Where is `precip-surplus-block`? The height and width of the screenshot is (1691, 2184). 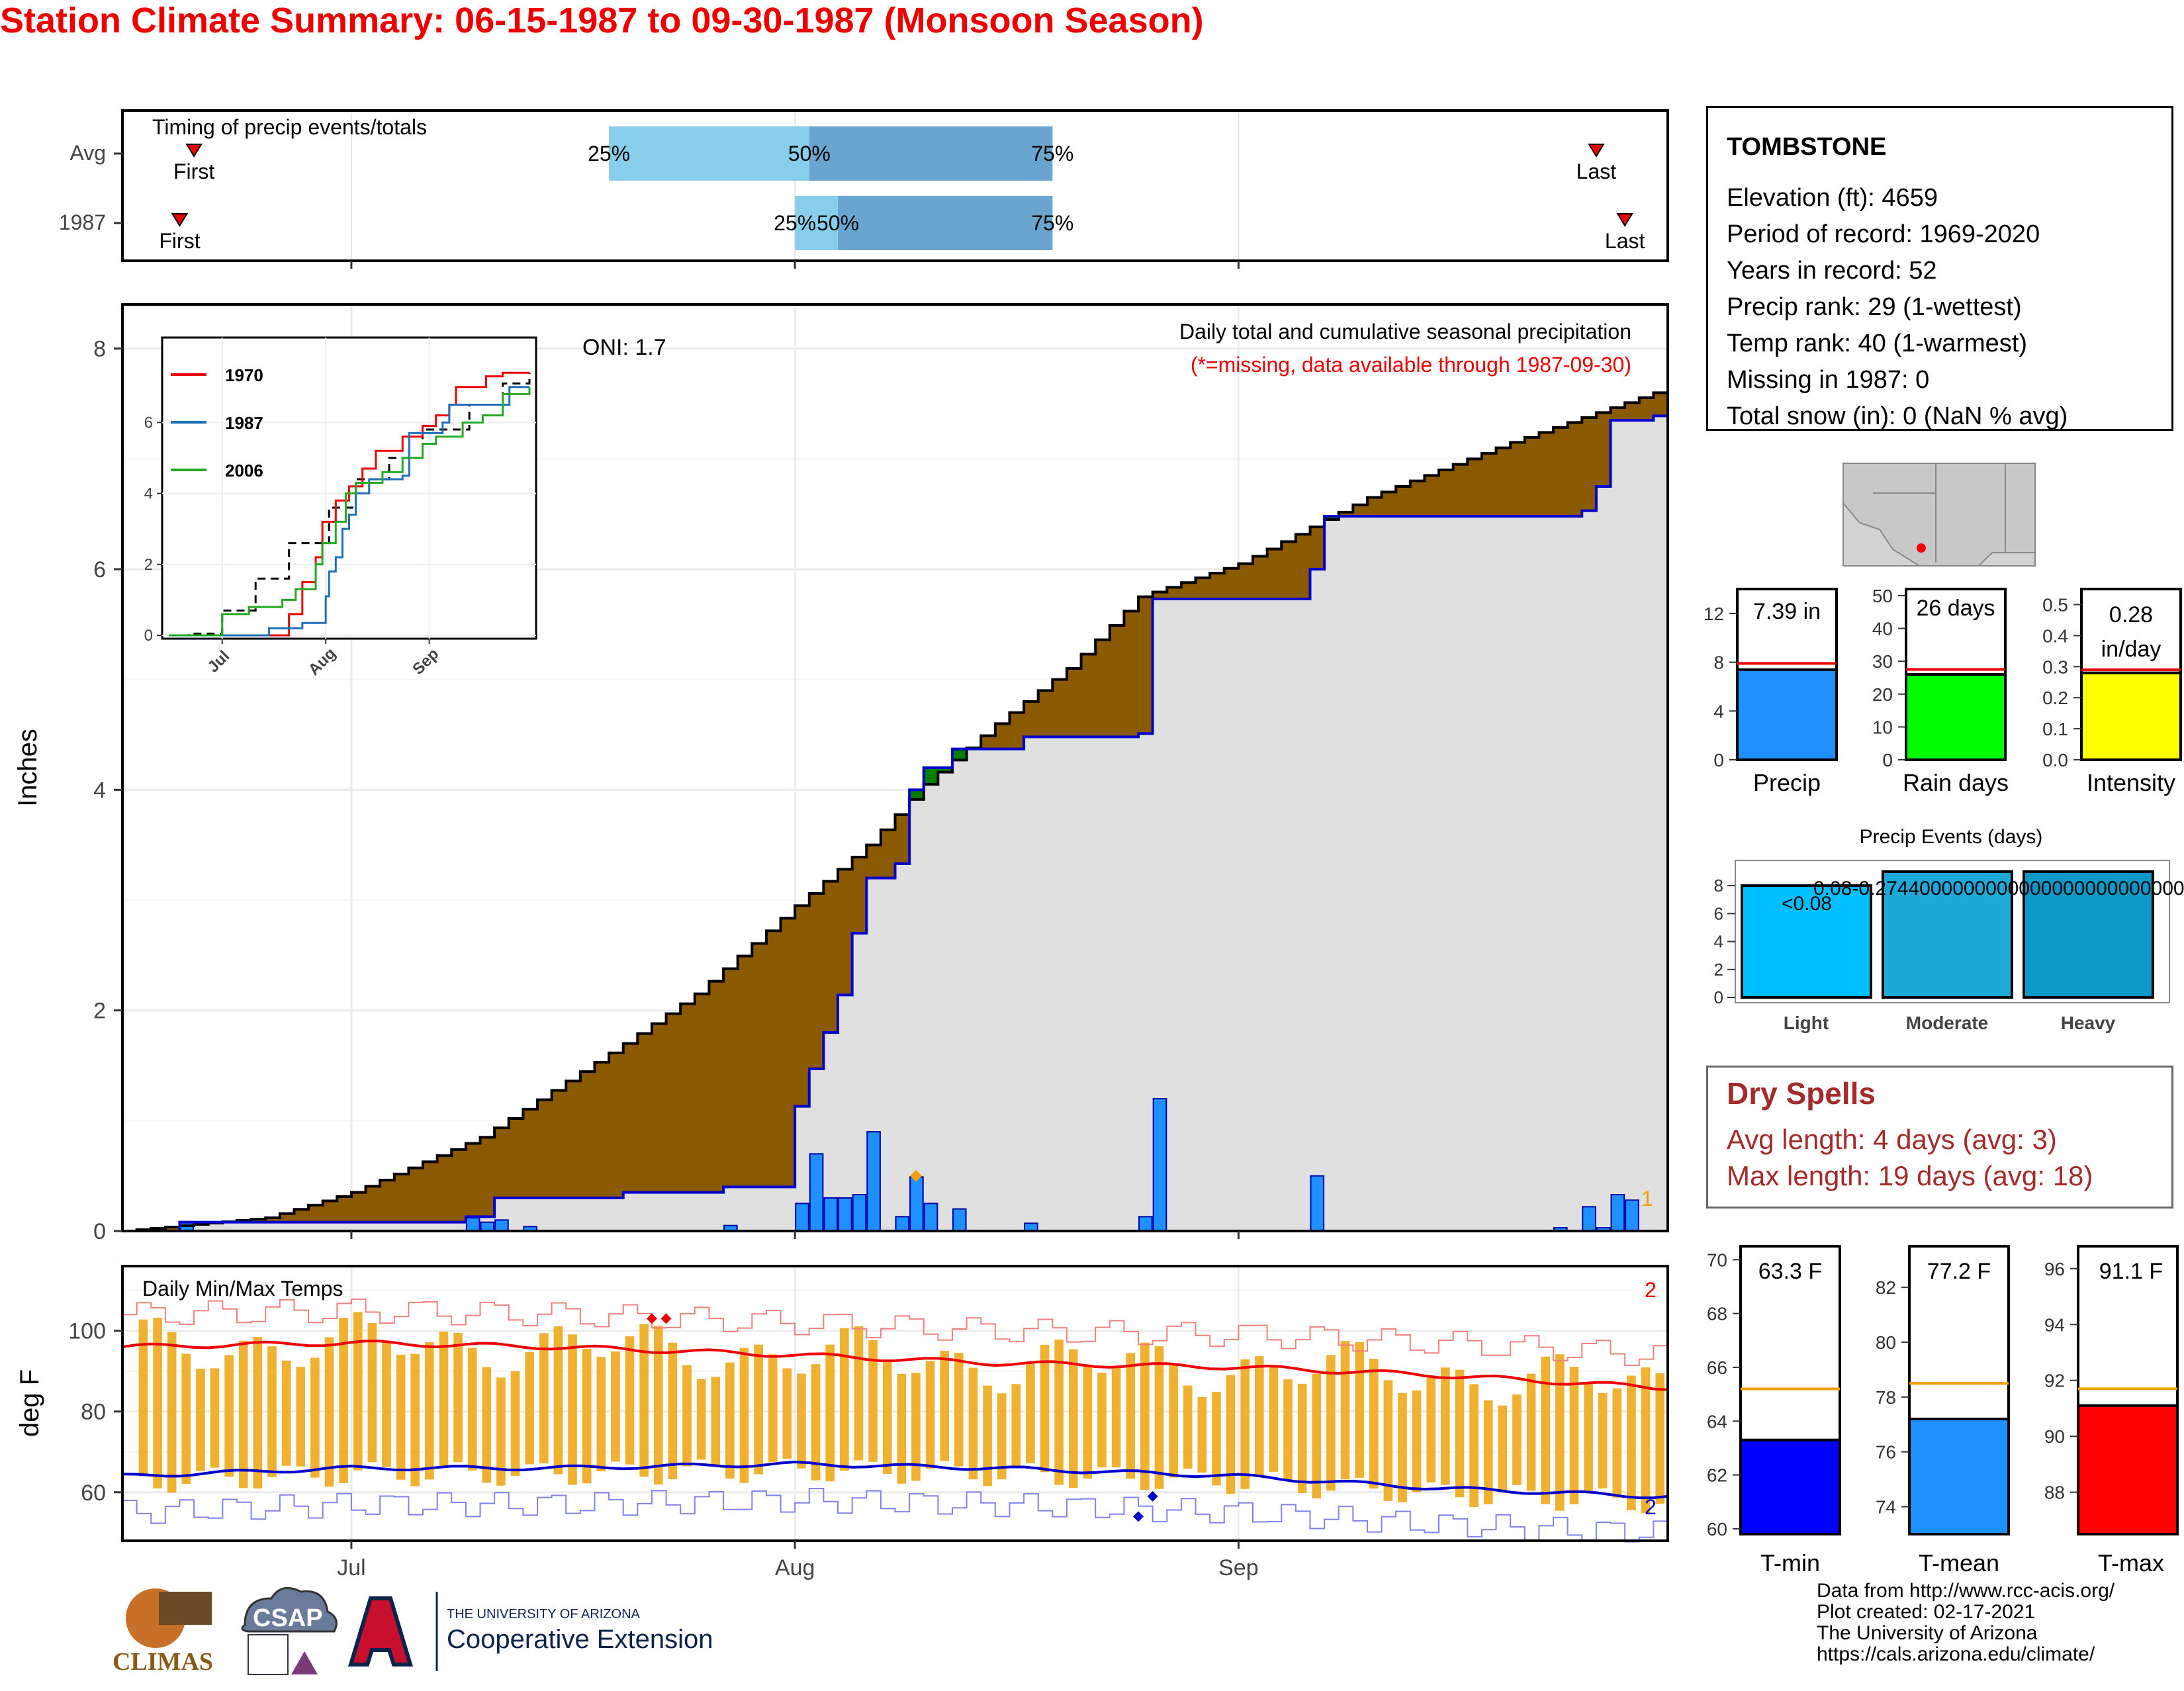 precip-surplus-block is located at coordinates (946, 770).